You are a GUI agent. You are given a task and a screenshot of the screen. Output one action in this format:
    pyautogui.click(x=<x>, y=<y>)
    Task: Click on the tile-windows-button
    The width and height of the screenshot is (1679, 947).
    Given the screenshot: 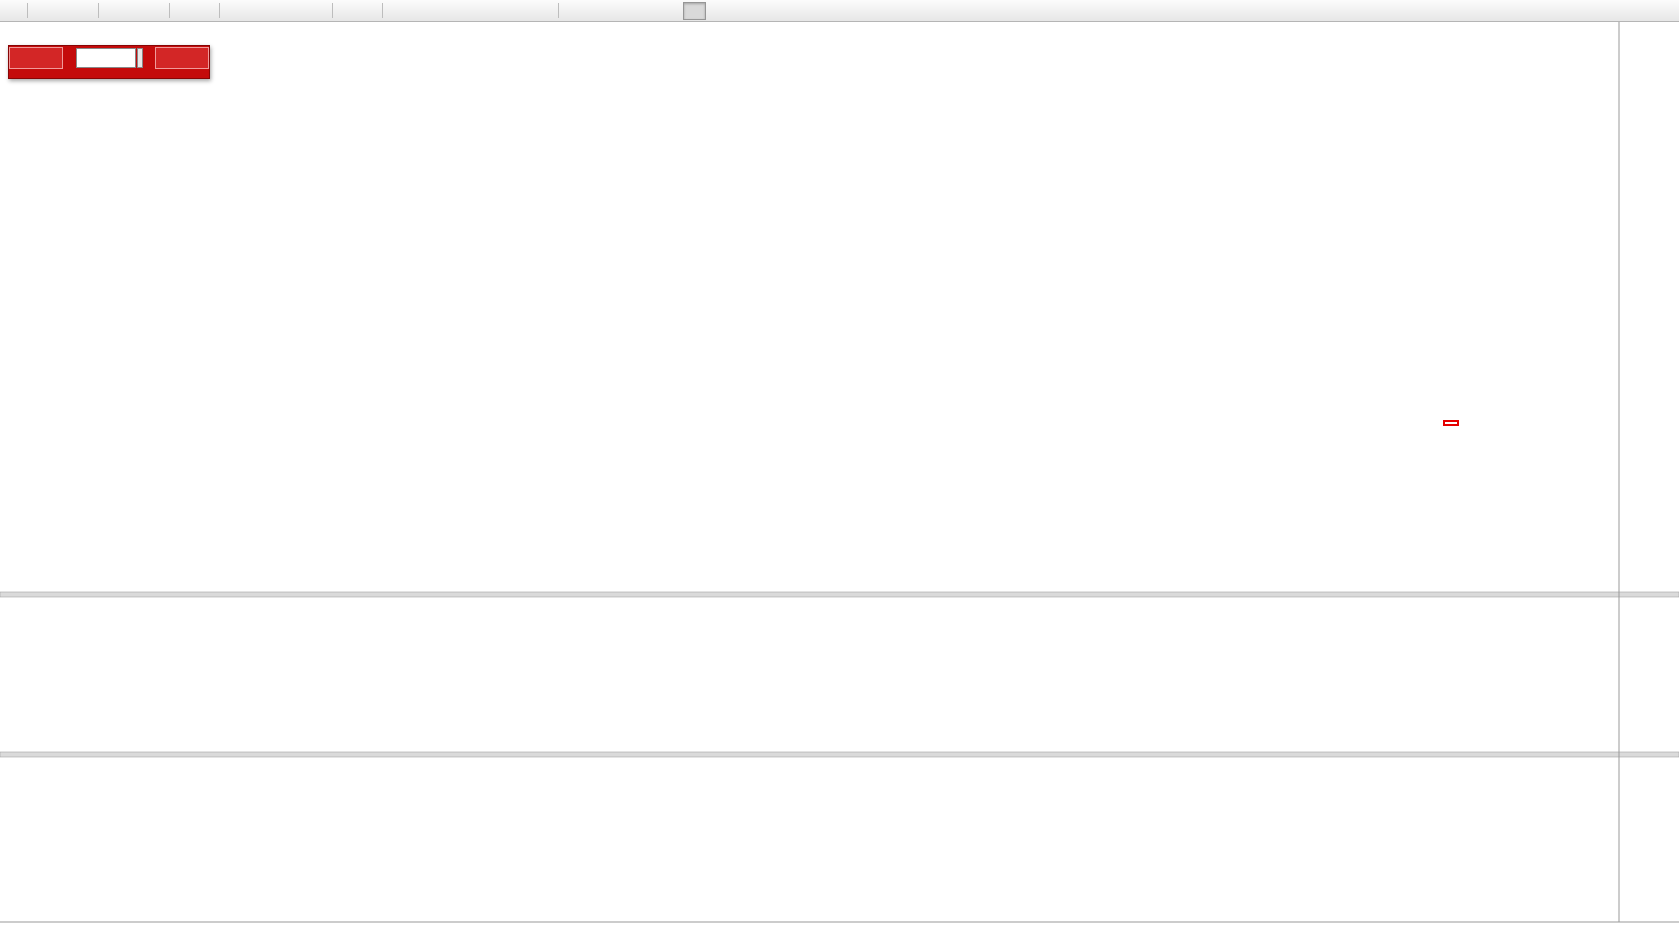 What is the action you would take?
    pyautogui.click(x=234, y=10)
    